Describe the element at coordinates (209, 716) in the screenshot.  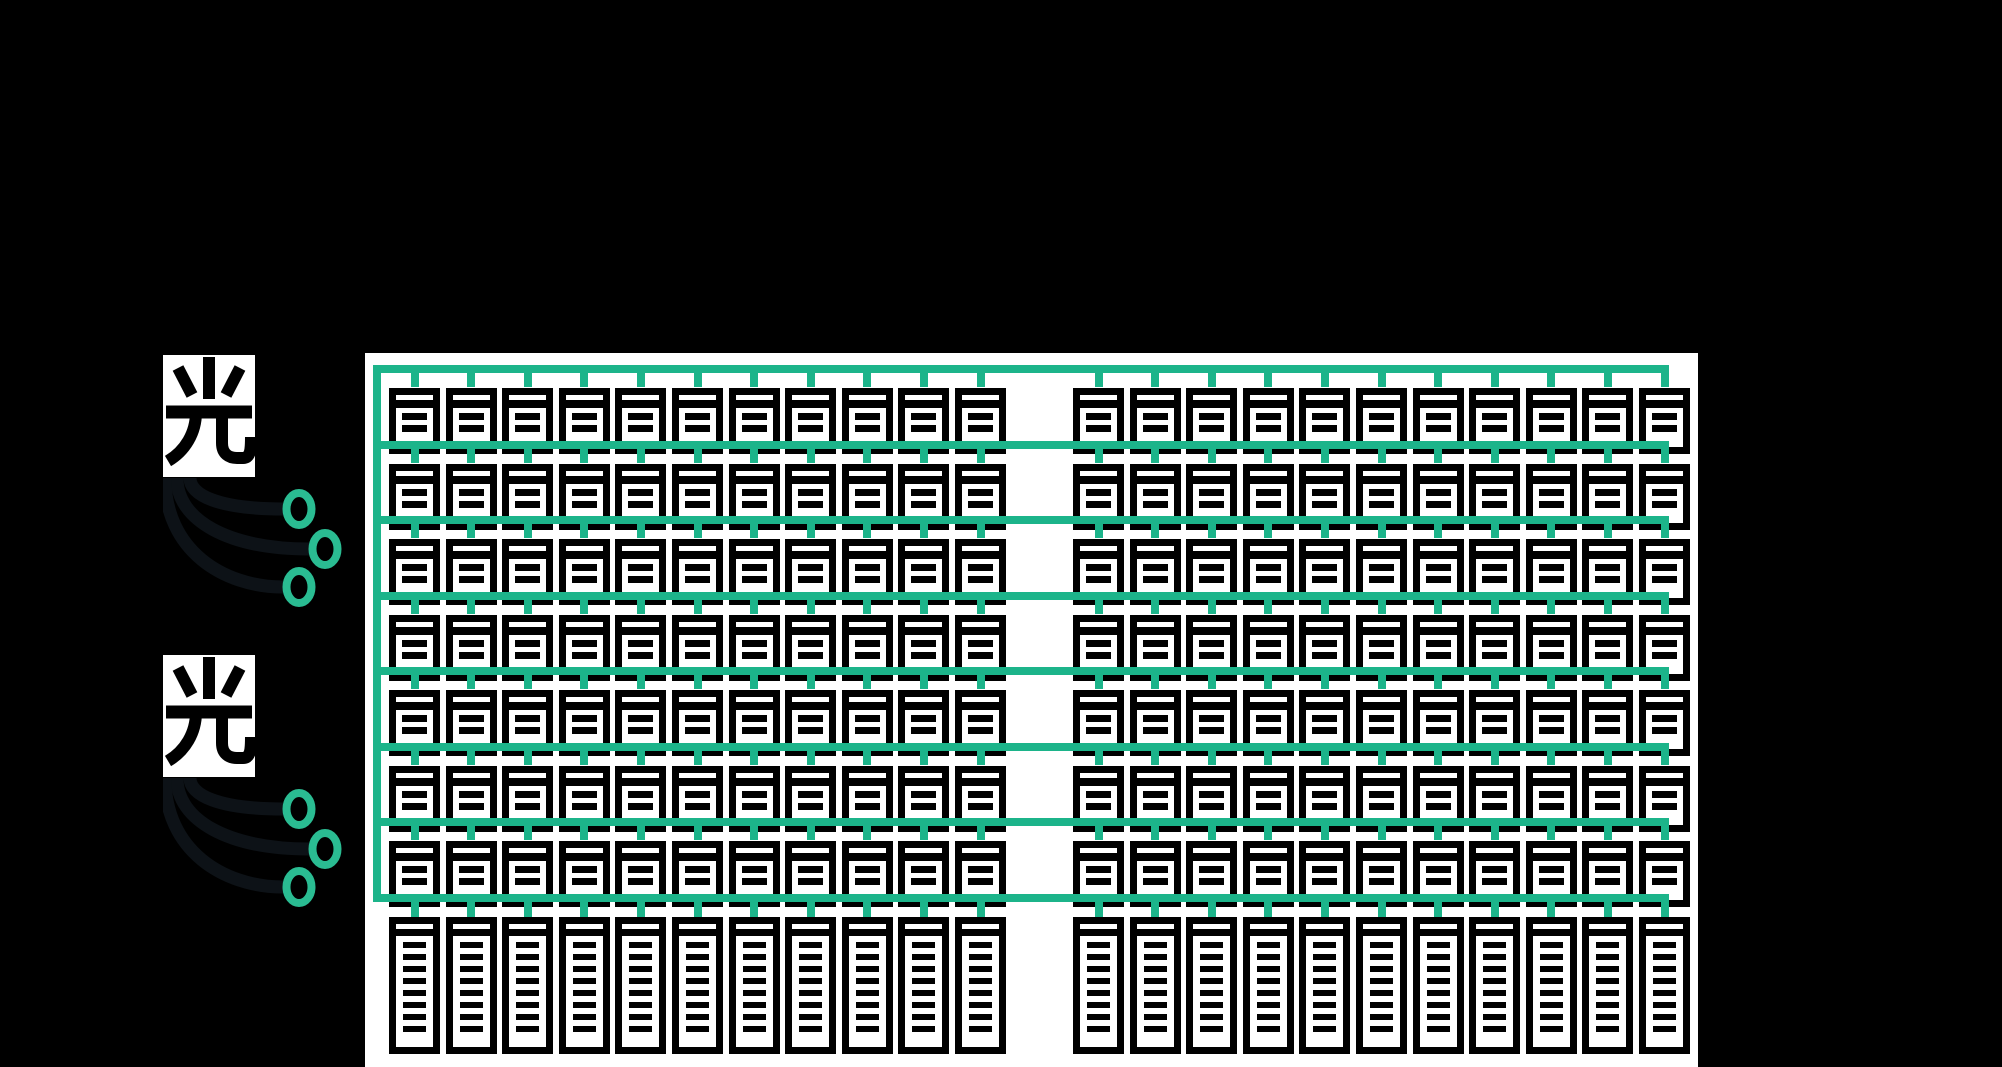
I see `kanji-light-box` at that location.